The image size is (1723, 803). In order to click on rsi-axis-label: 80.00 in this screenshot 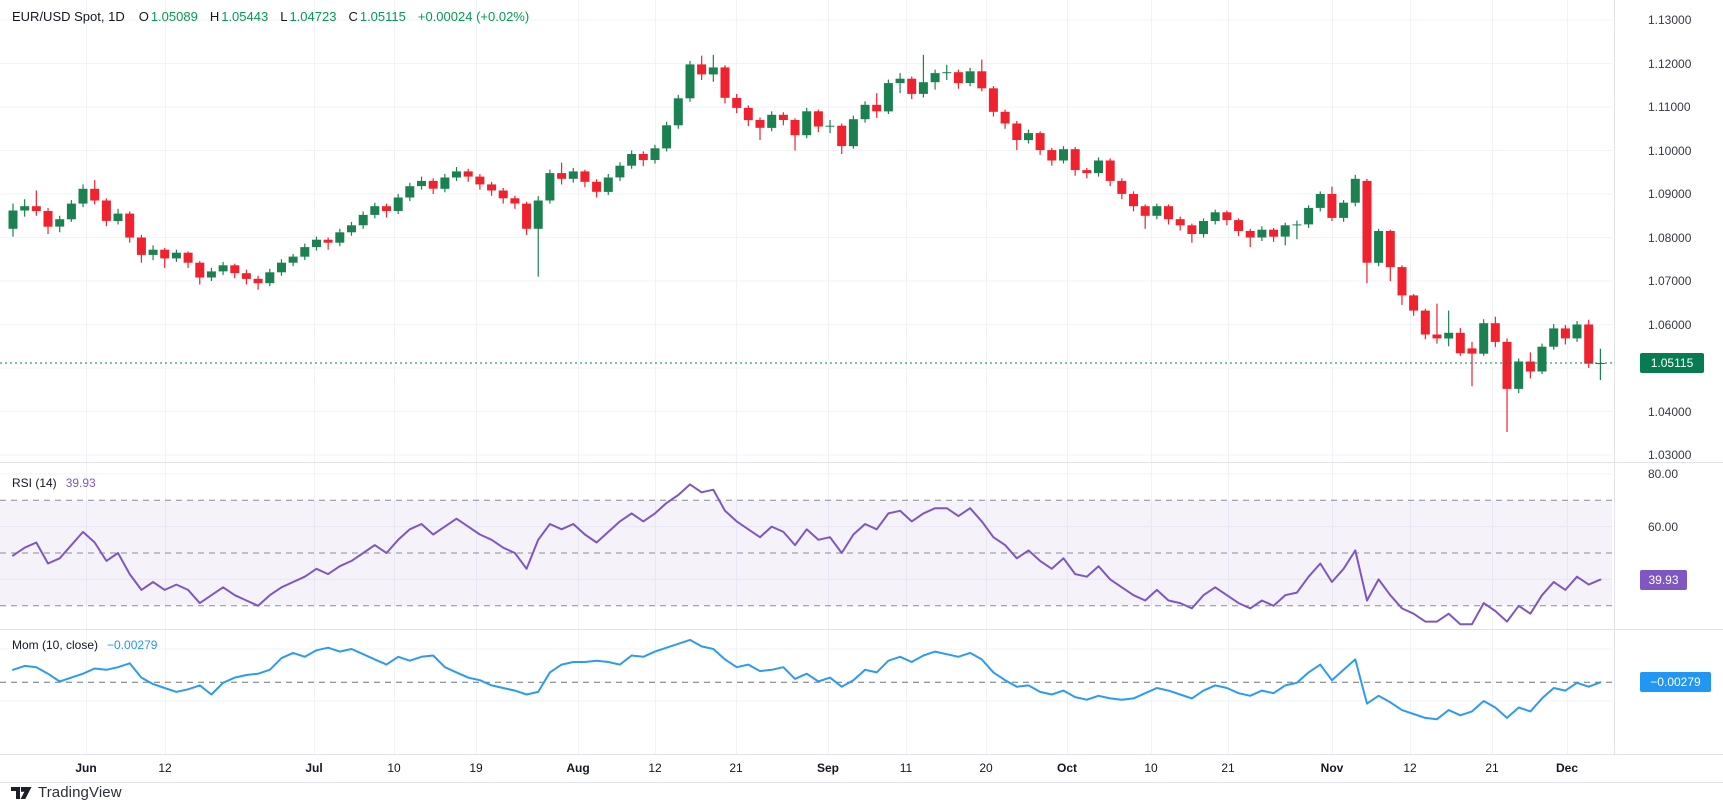, I will do `click(1663, 473)`.